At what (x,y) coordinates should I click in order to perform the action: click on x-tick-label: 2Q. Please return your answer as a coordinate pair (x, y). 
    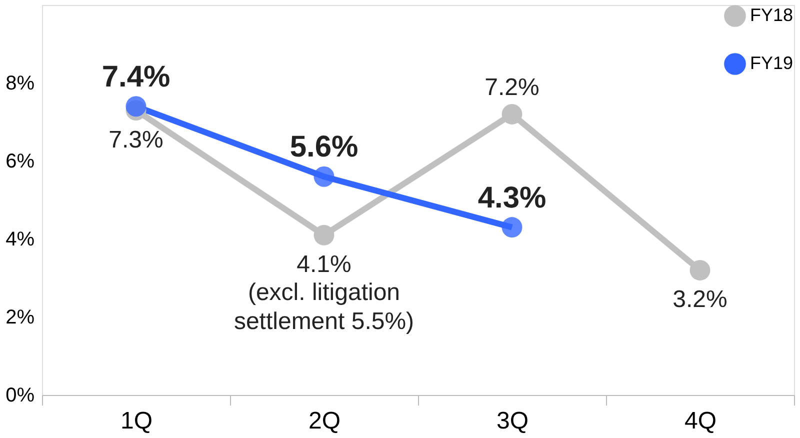
    Looking at the image, I should click on (324, 421).